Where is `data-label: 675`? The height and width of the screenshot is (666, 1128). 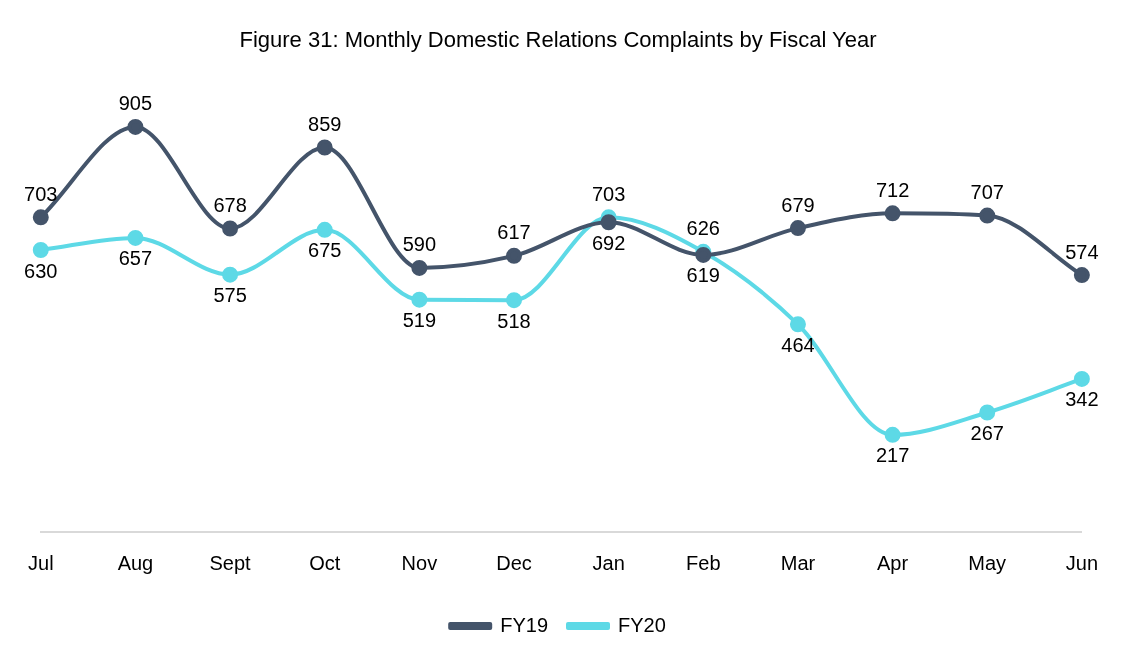
data-label: 675 is located at coordinates (325, 250).